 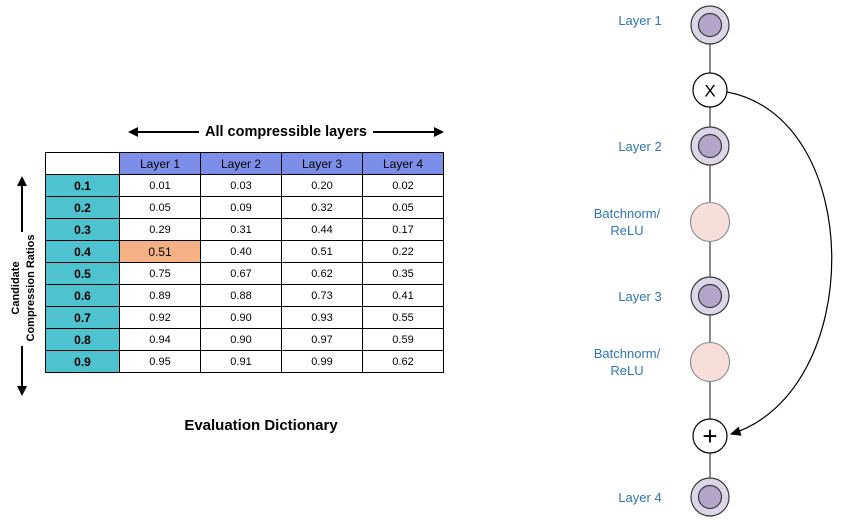 What do you see at coordinates (82, 185) in the screenshot?
I see `ratio-cell: 0.1` at bounding box center [82, 185].